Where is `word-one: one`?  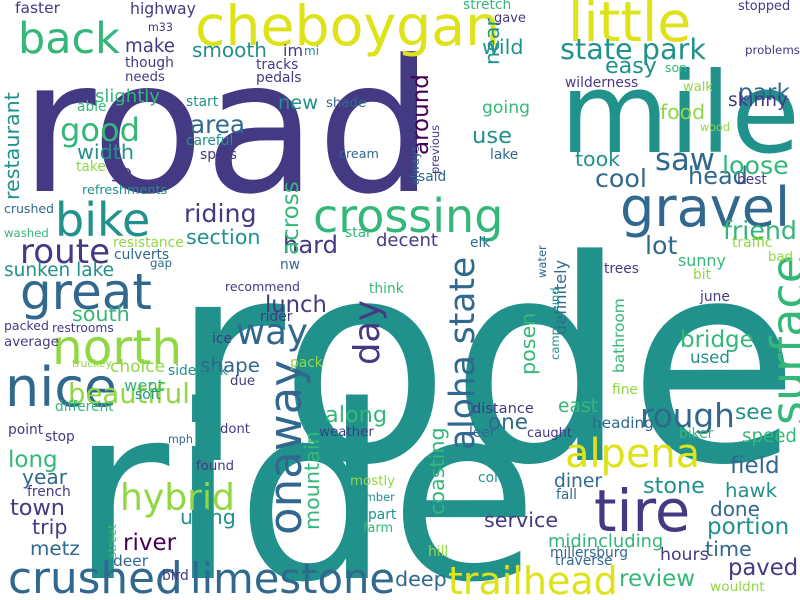
word-one: one is located at coordinates (508, 423).